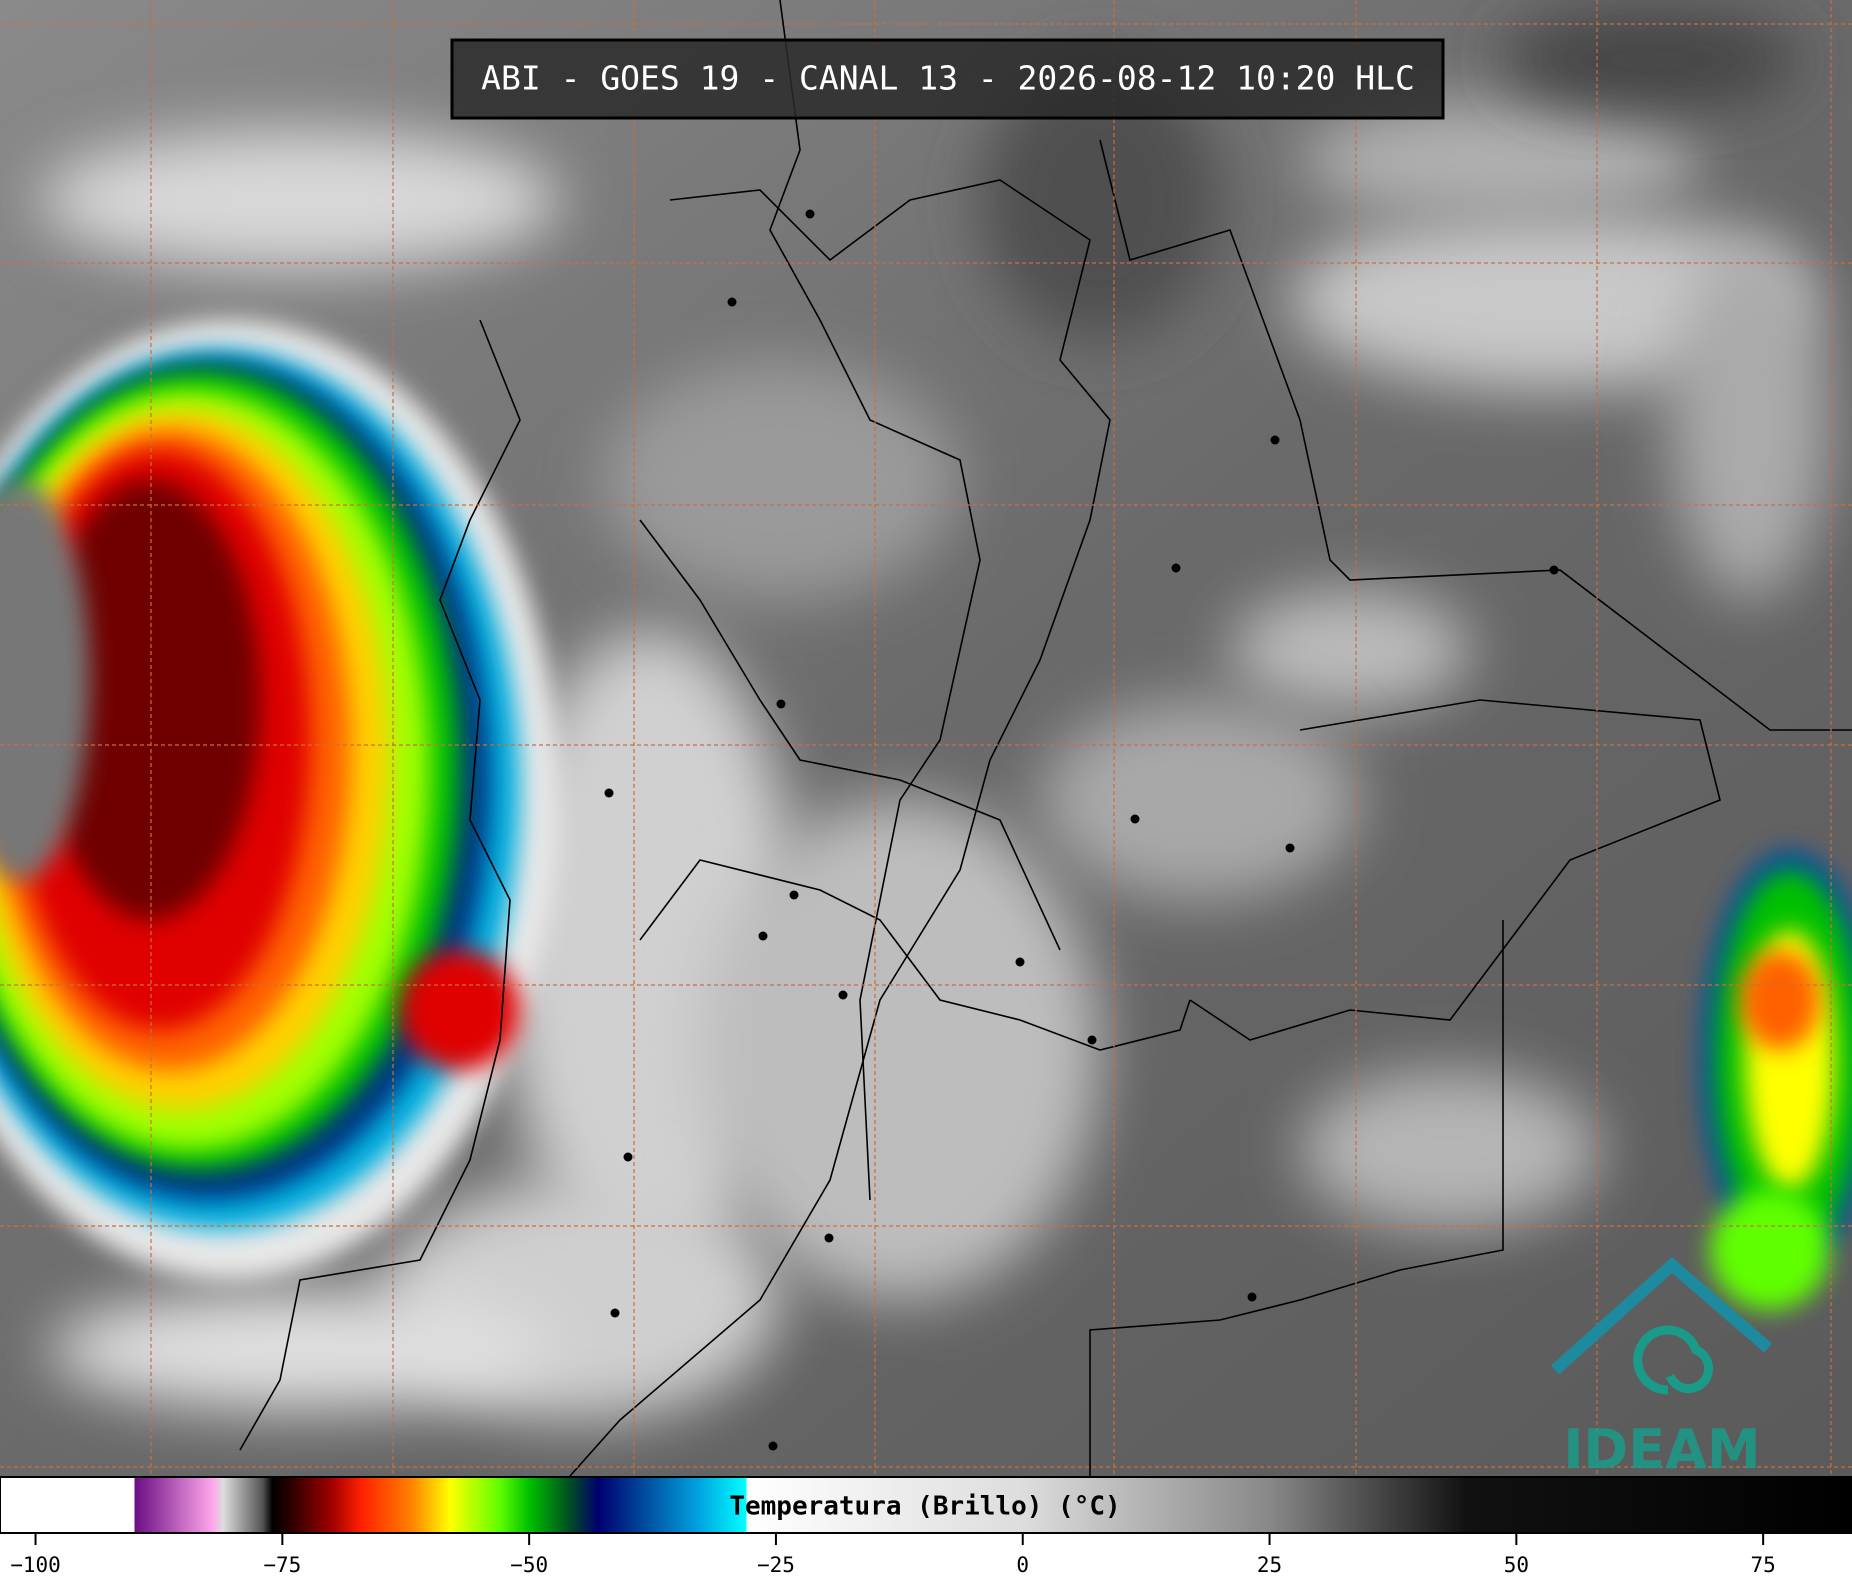  Describe the element at coordinates (1661, 1316) in the screenshot. I see `logo-roof` at that location.